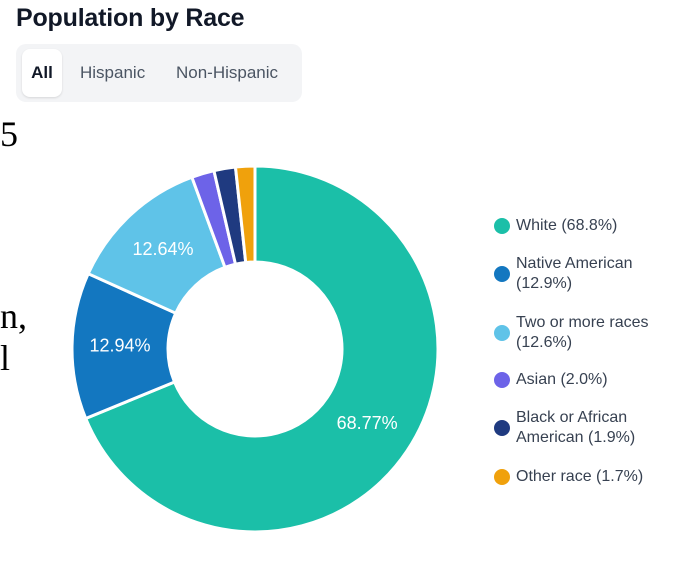 The image size is (688, 588). What do you see at coordinates (13, 316) in the screenshot?
I see `background-text-fragment: n,` at bounding box center [13, 316].